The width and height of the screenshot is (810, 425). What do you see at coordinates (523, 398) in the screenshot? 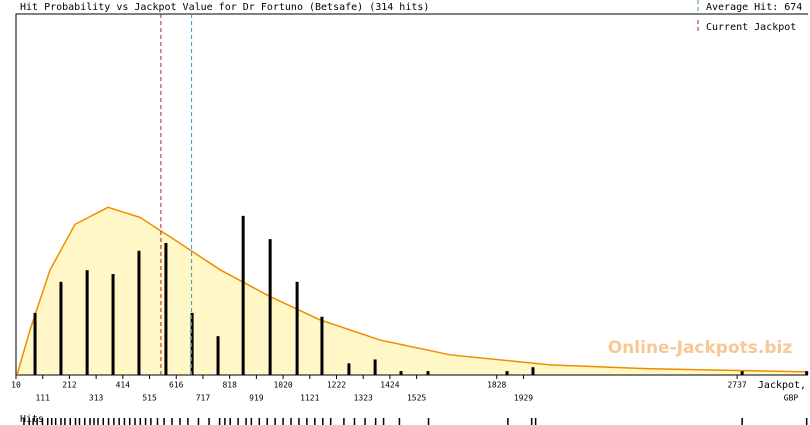
I see `x-tick-label: 1929` at bounding box center [523, 398].